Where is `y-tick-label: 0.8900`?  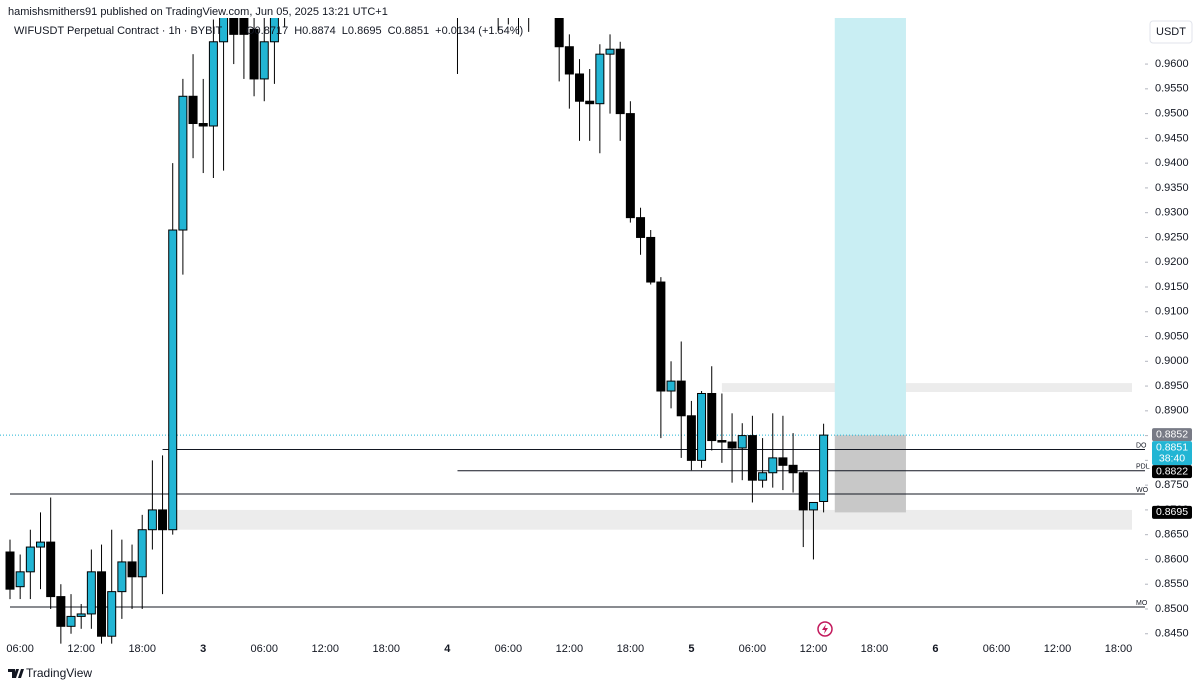 y-tick-label: 0.8900 is located at coordinates (1172, 411).